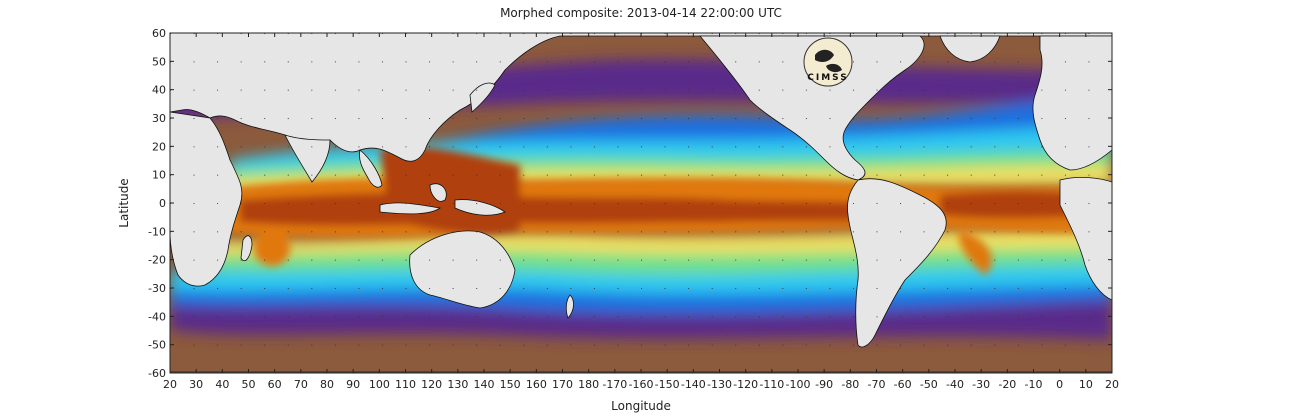 Image resolution: width=1302 pixels, height=419 pixels. What do you see at coordinates (157, 288) in the screenshot?
I see `y-tick-label: -30` at bounding box center [157, 288].